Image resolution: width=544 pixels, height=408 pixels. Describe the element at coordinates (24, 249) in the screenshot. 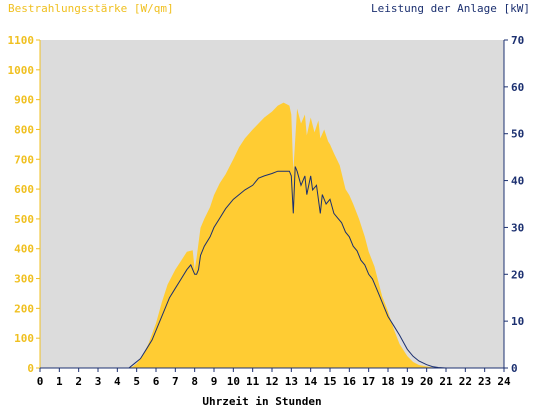

I see `y-left-tick-label: 400` at that location.